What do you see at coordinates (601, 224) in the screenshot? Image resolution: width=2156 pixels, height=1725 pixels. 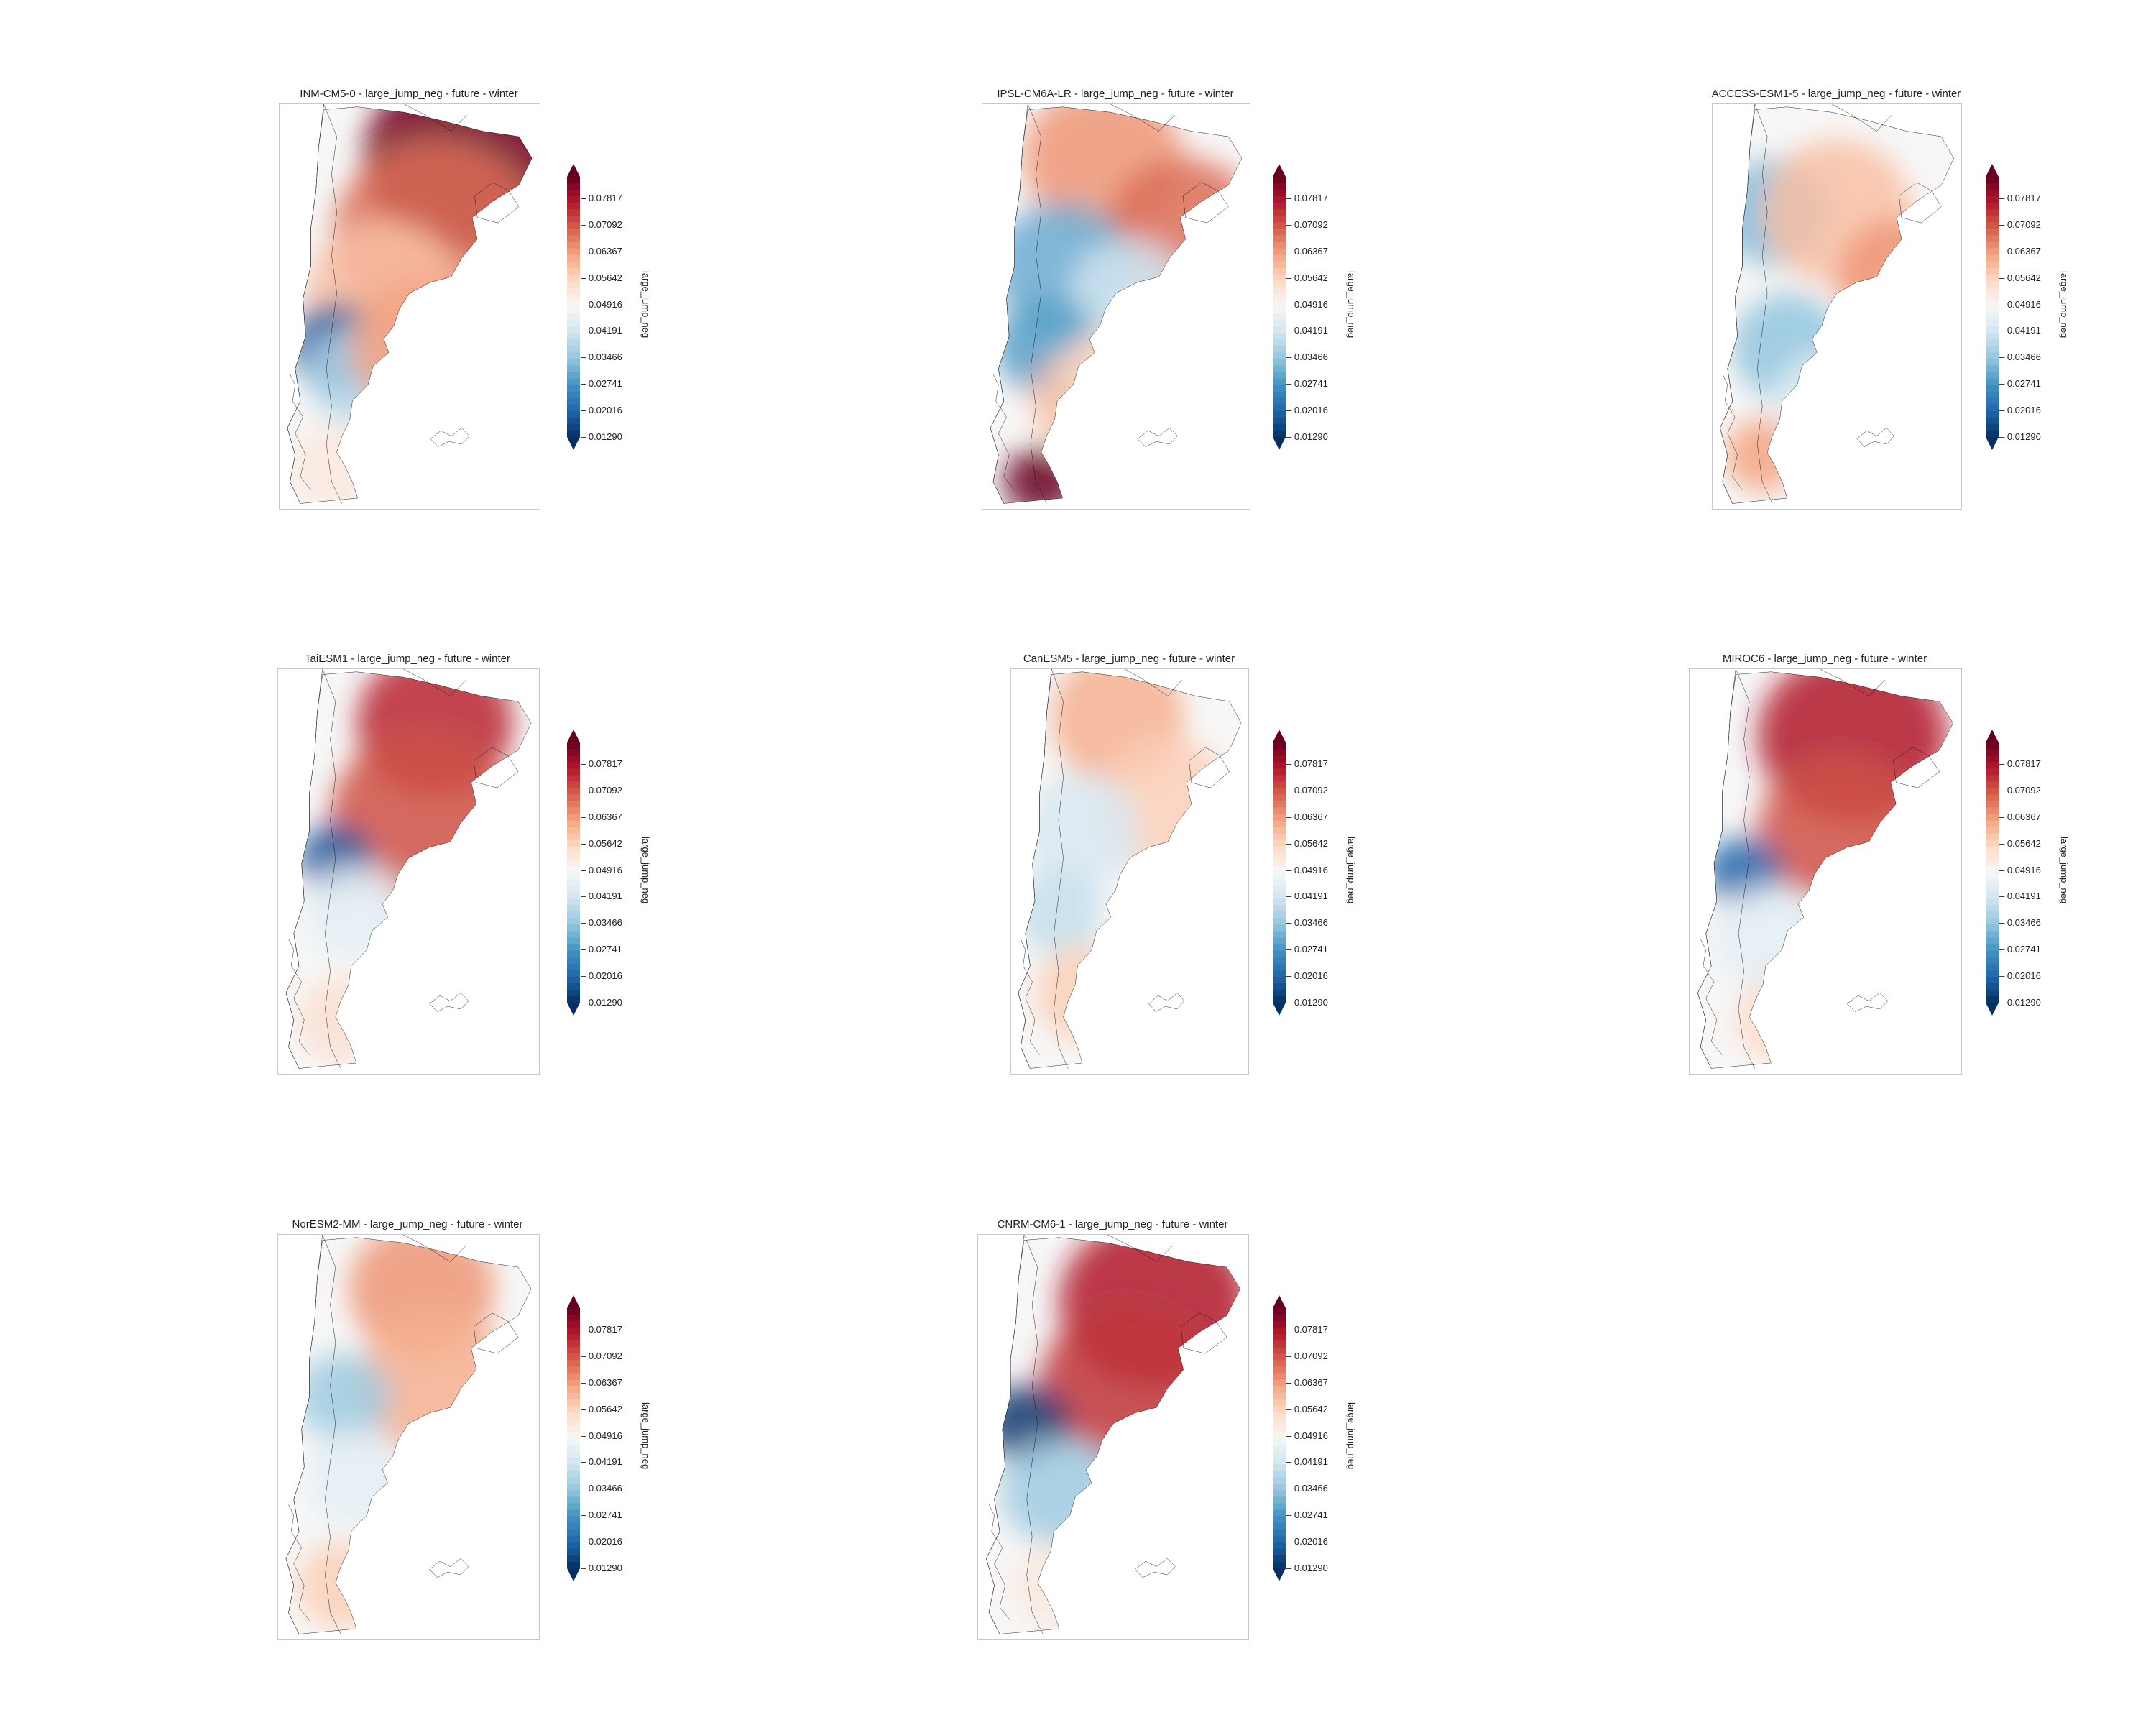 I see `colorbar-tick-label: – 0.07092` at bounding box center [601, 224].